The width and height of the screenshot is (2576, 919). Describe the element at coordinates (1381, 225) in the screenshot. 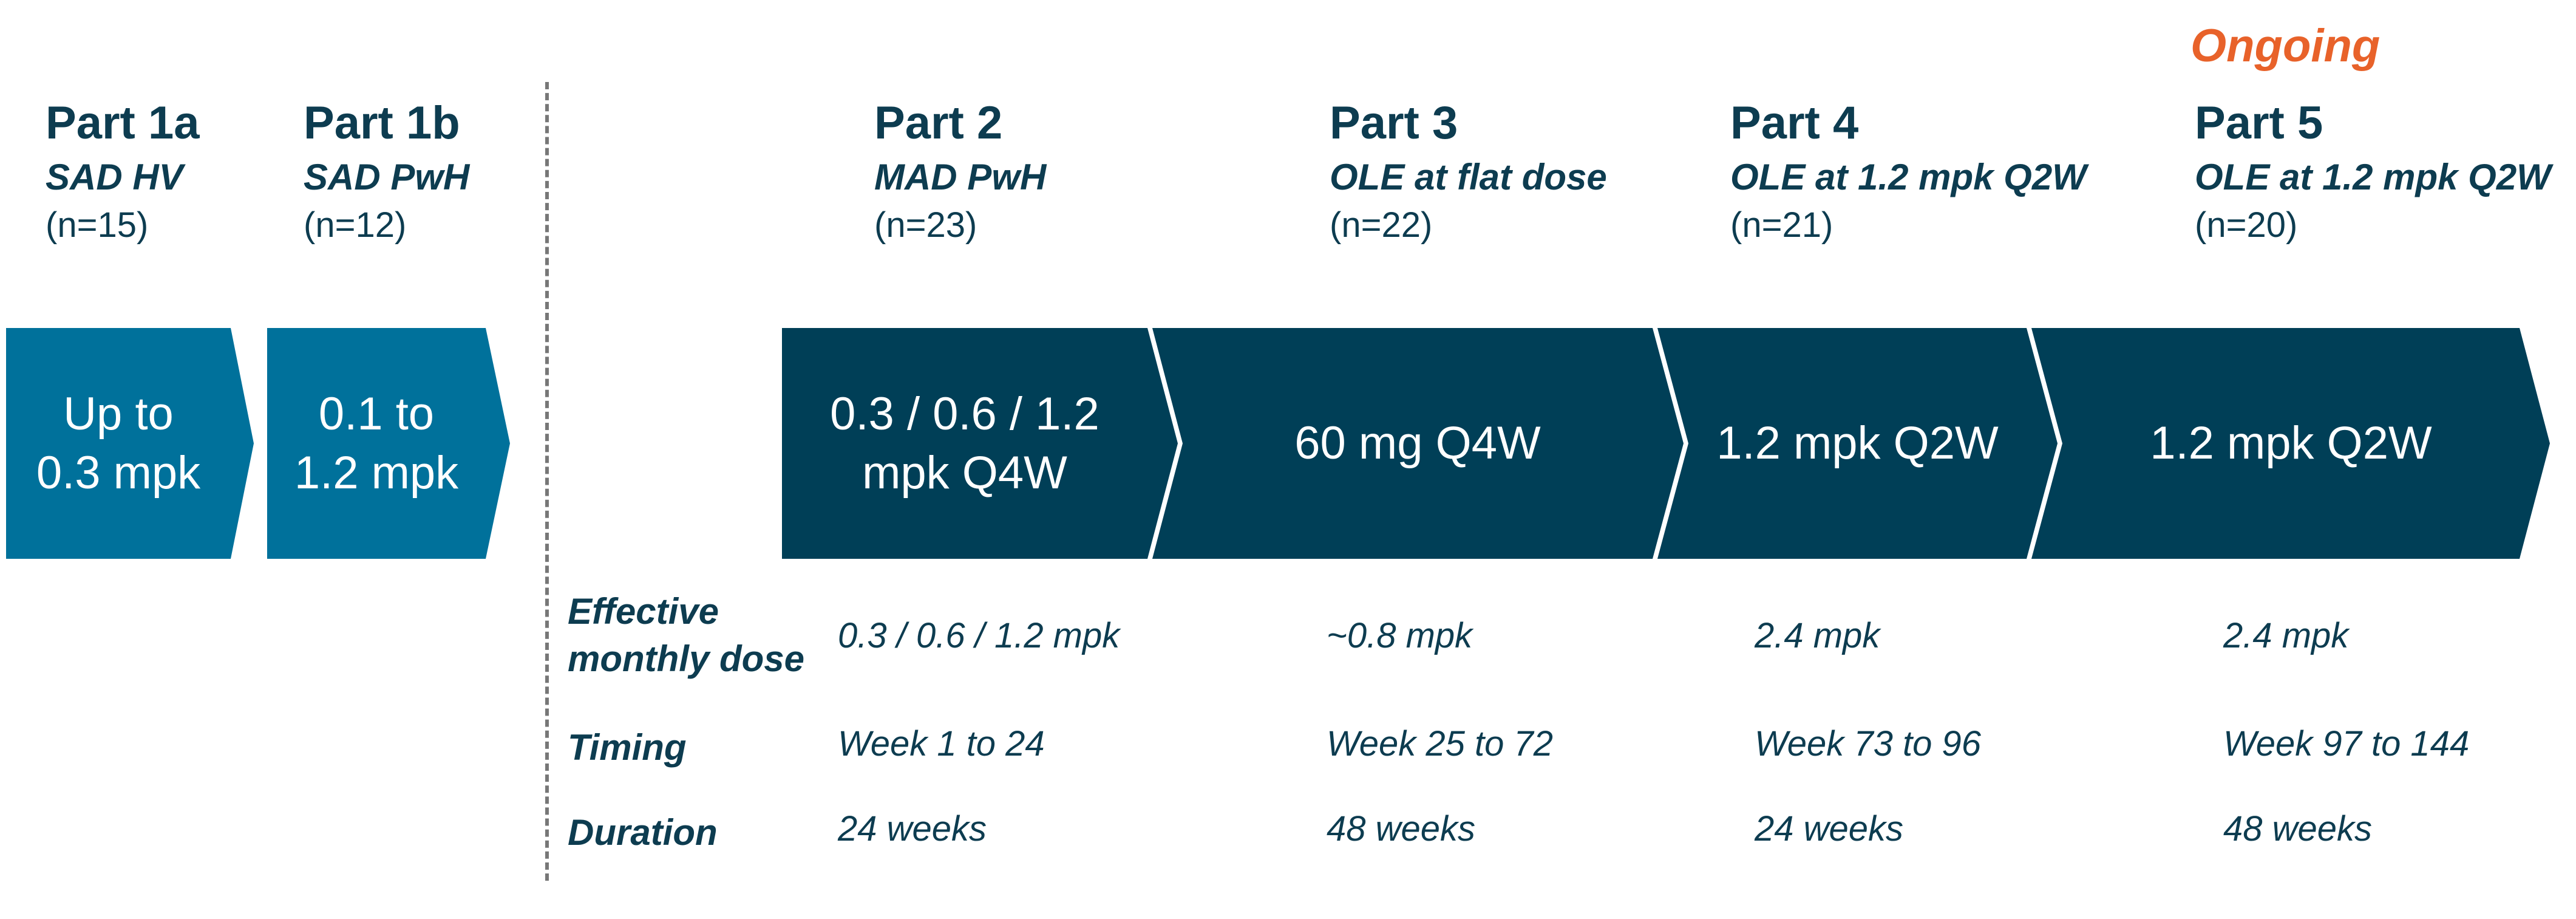

I see `part-3-n: (n=22)` at that location.